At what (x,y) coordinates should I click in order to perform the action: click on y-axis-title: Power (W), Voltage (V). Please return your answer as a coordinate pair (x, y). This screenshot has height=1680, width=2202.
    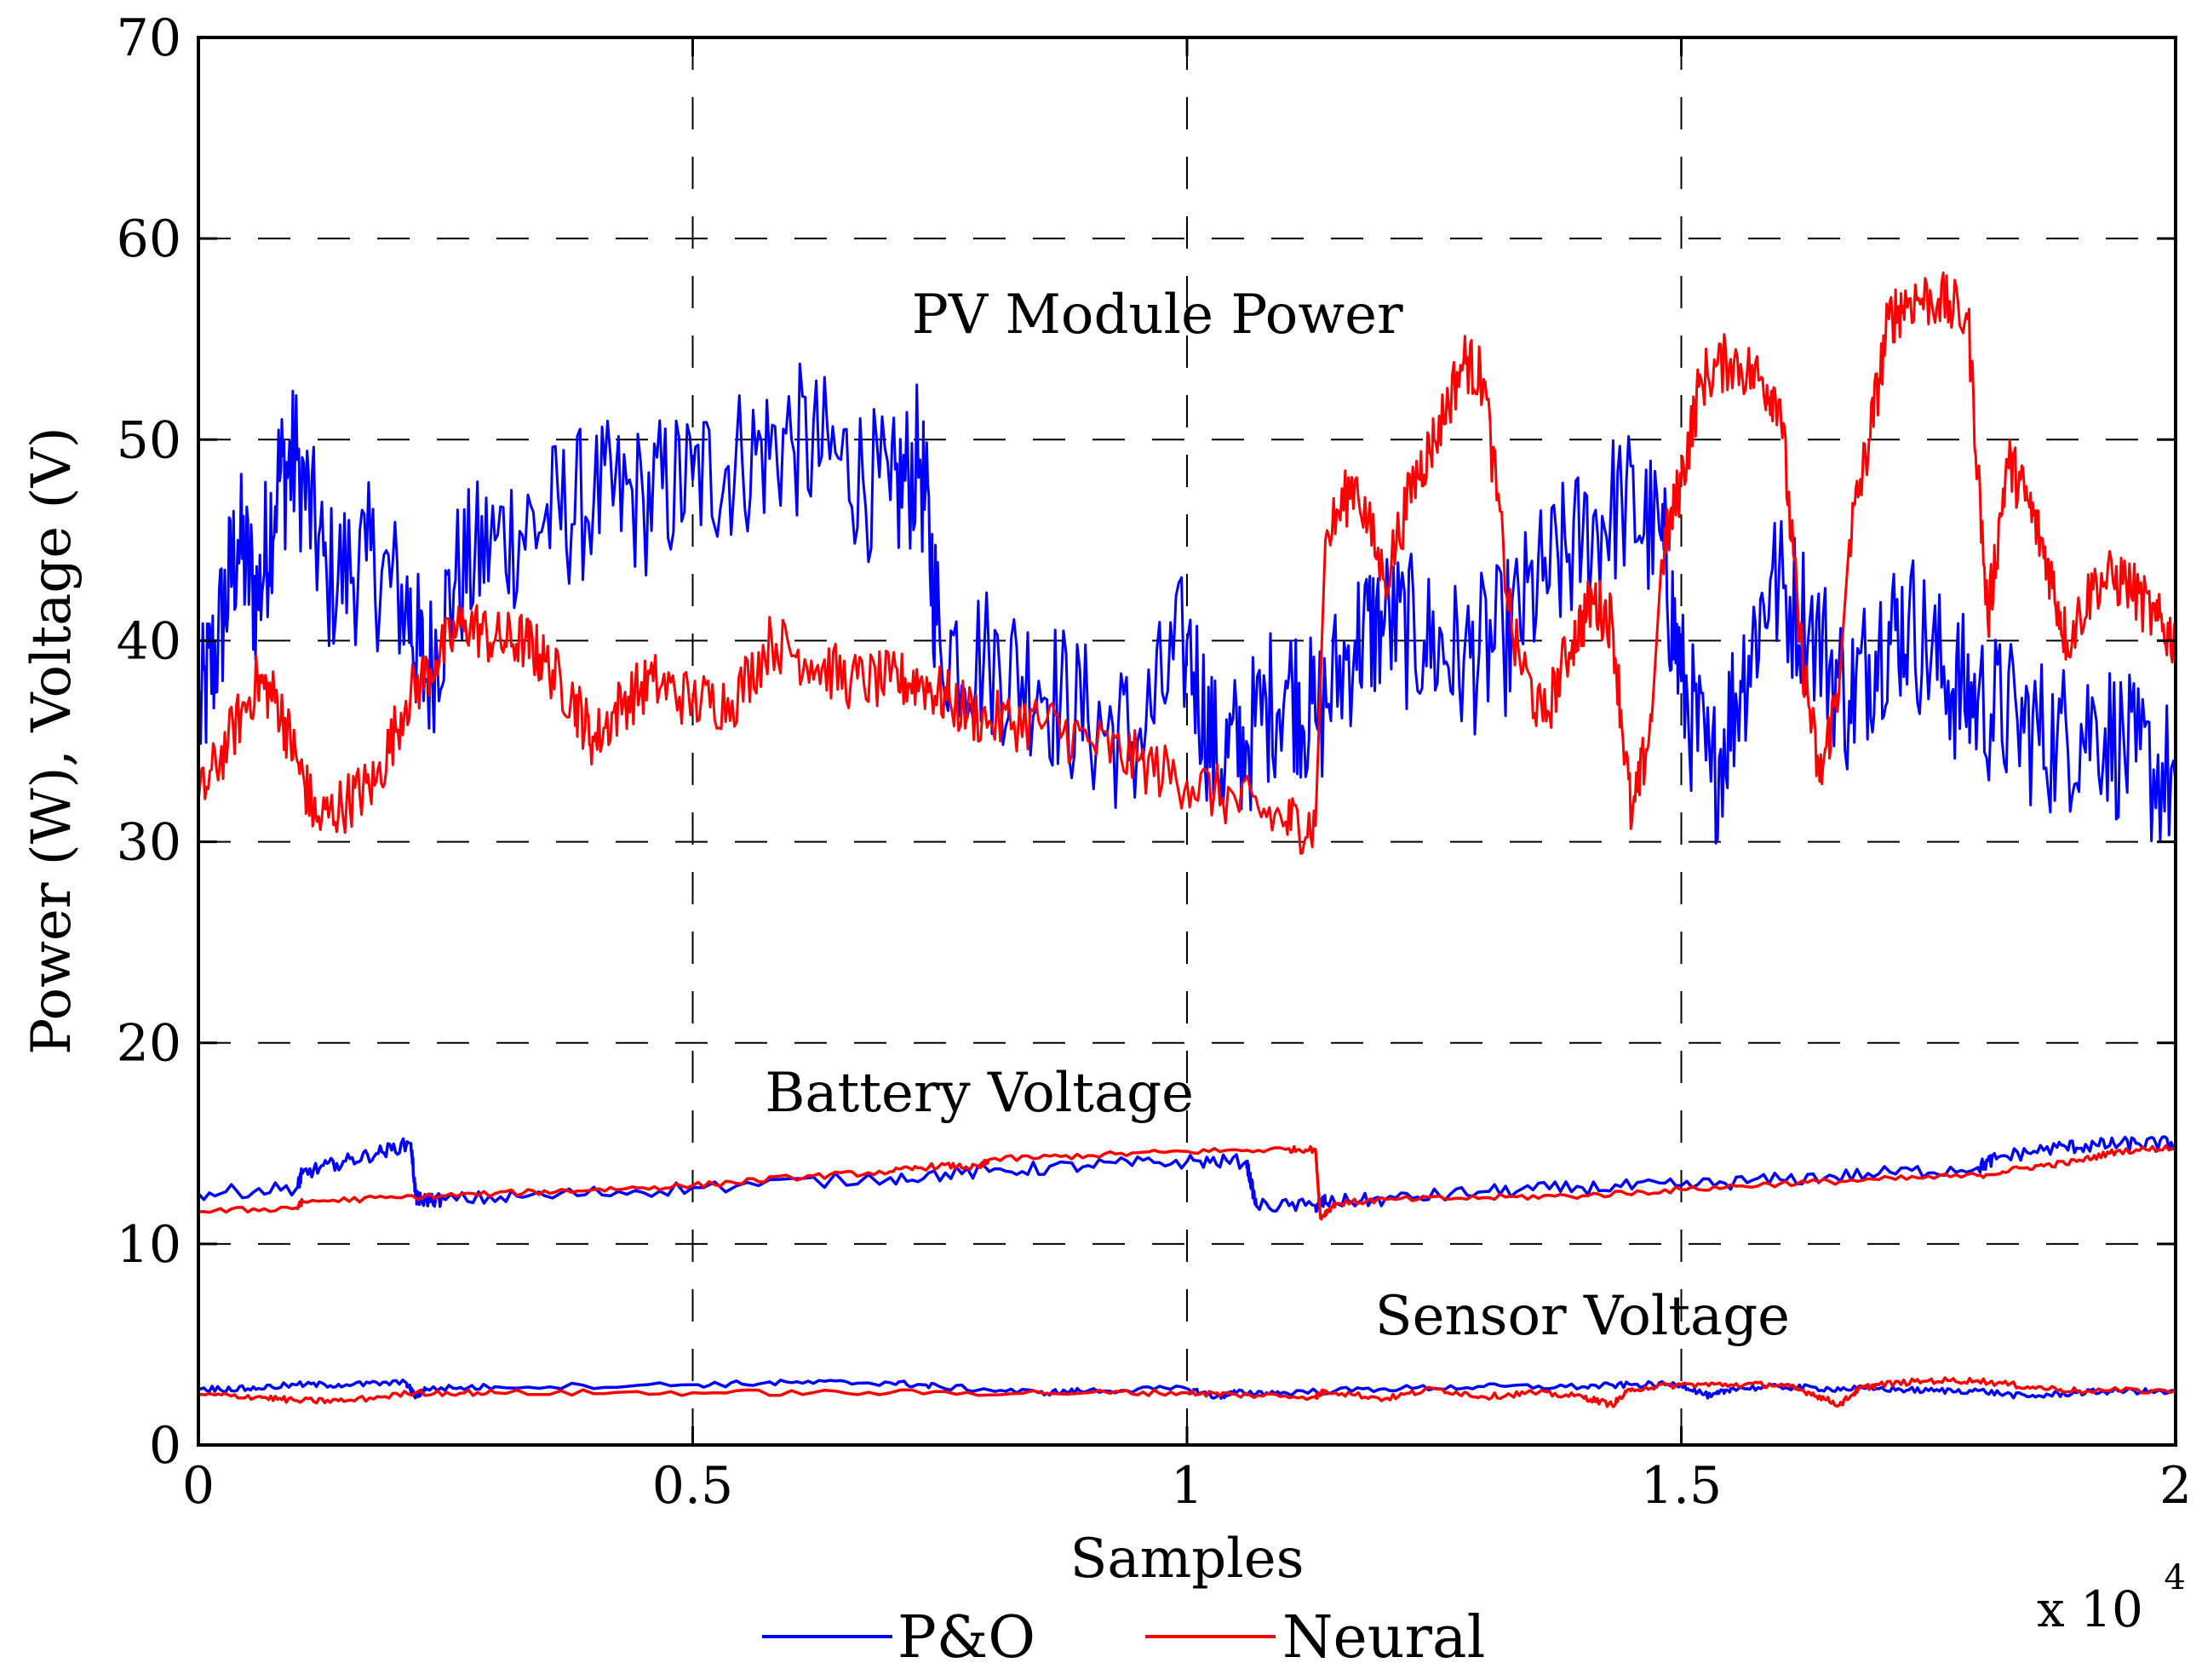
    Looking at the image, I should click on (51, 741).